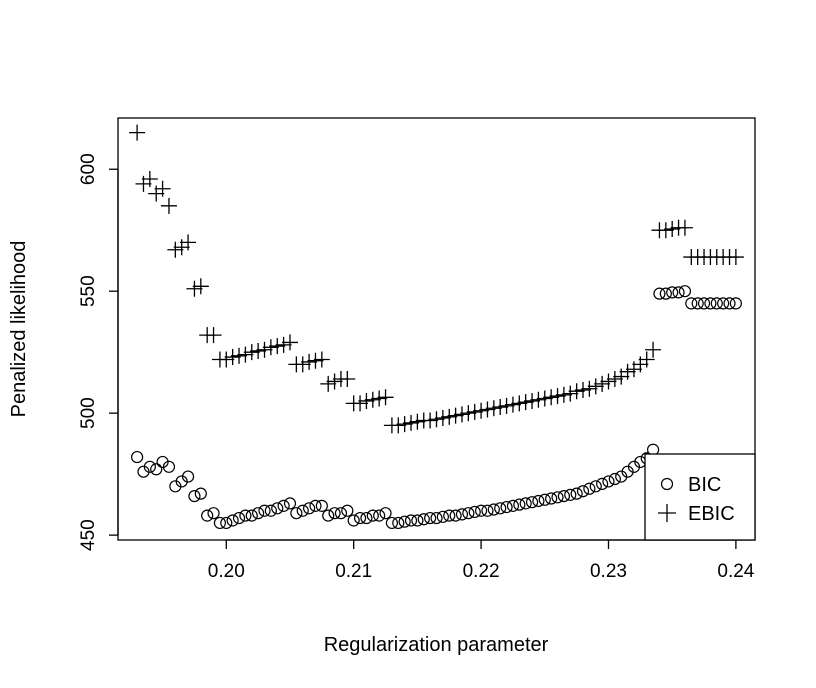  Describe the element at coordinates (711, 514) in the screenshot. I see `legend-label-ebic: EBIC` at that location.